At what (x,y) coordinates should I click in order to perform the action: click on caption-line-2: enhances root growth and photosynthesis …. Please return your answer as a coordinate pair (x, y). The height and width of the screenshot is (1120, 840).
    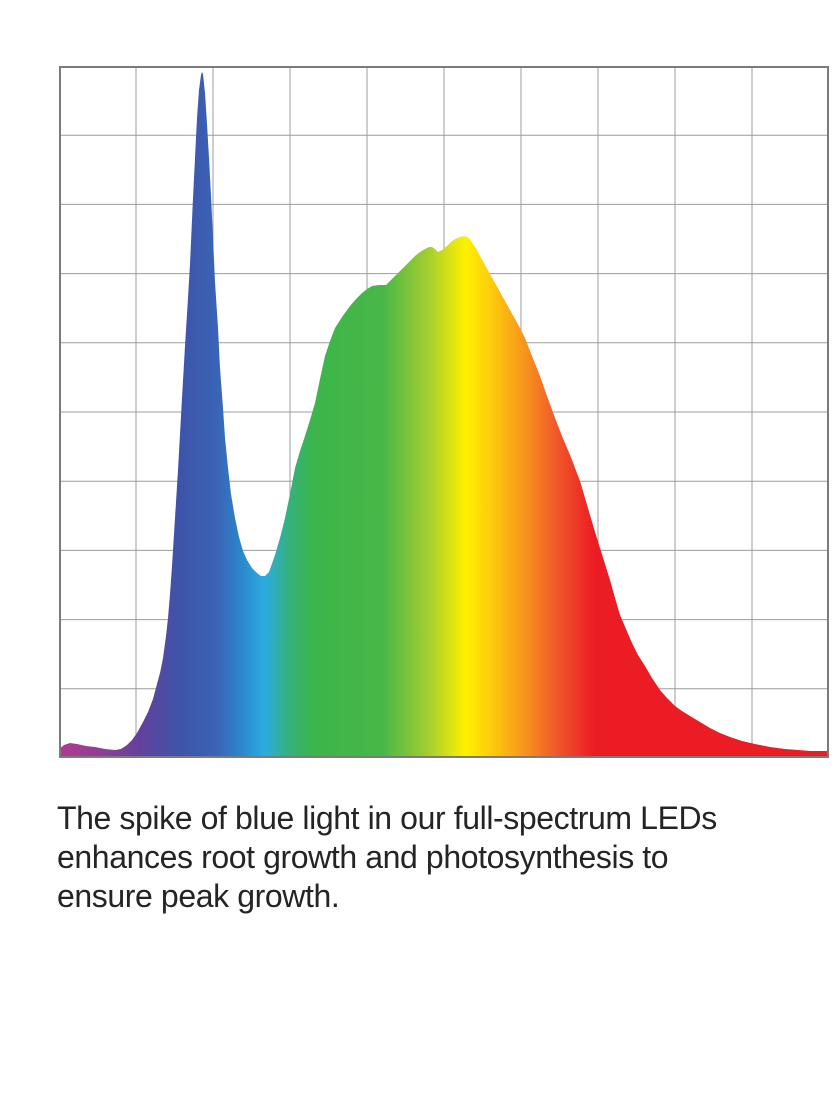
    Looking at the image, I should click on (363, 857).